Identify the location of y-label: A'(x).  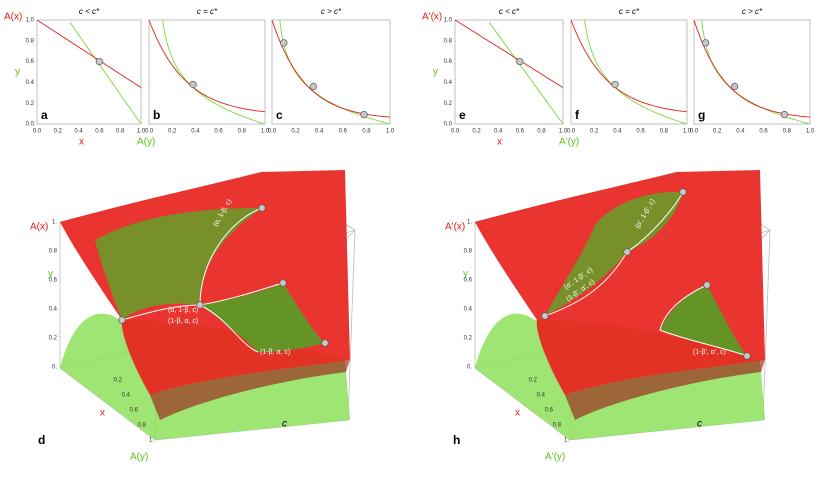
(432, 17).